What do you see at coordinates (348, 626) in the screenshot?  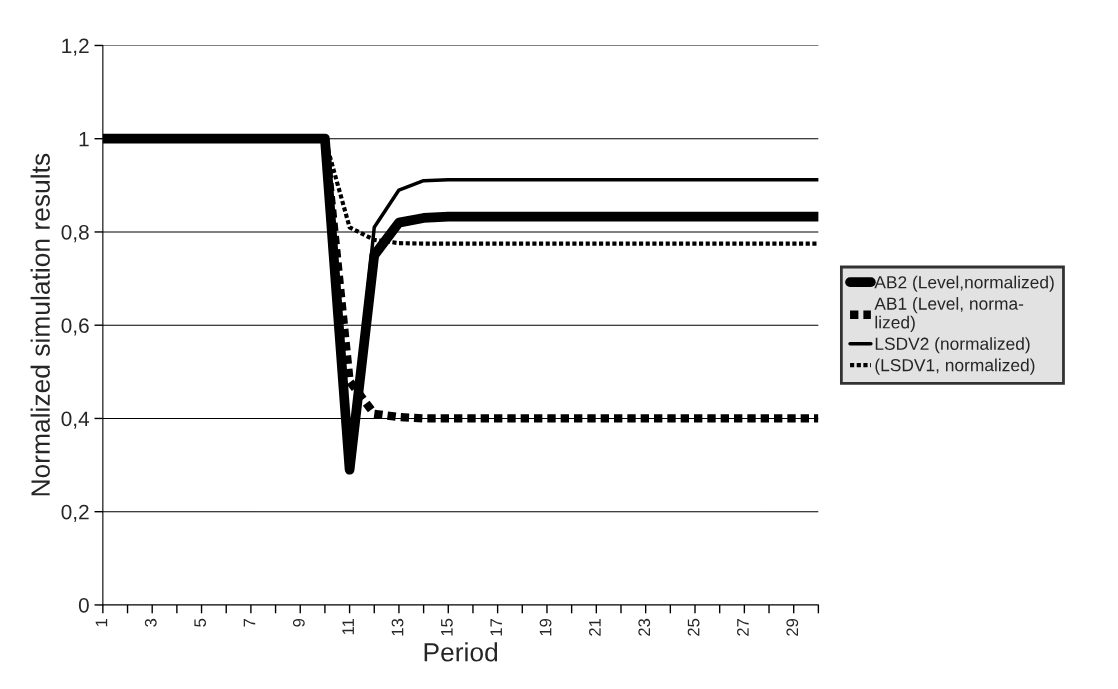 I see `x-tick-label: 11` at bounding box center [348, 626].